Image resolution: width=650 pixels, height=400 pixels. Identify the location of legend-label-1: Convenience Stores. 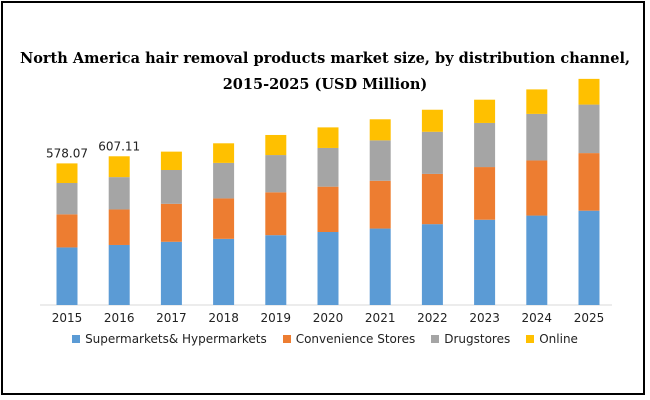
(355, 339).